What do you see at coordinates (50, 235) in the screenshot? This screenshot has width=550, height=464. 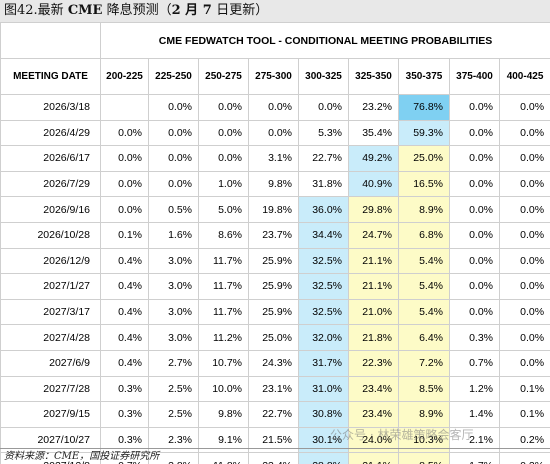 I see `meeting-date-cell: 2026/10/28` at bounding box center [50, 235].